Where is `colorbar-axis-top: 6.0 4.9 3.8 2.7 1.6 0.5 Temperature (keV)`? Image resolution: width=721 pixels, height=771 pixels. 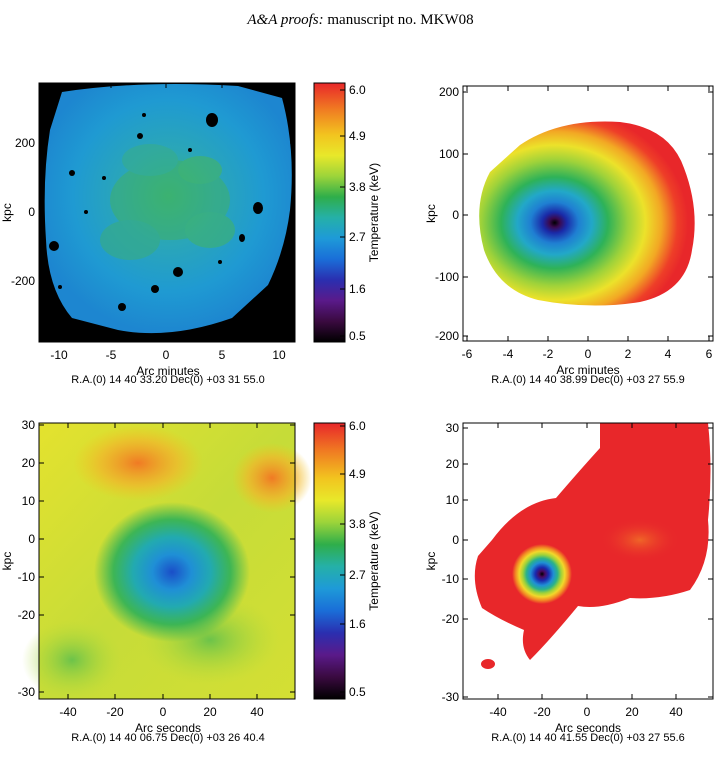
colorbar-axis-top: 6.0 4.9 3.8 2.7 1.6 0.5 Temperature (keV) is located at coordinates (360, 213).